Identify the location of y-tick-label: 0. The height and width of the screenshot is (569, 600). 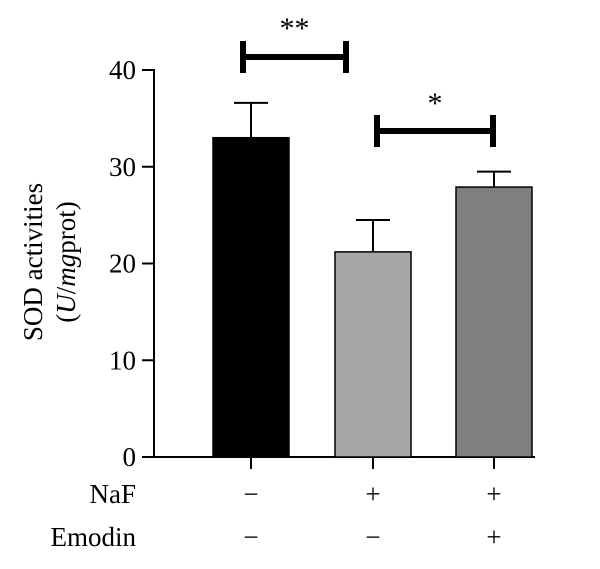
(130, 457).